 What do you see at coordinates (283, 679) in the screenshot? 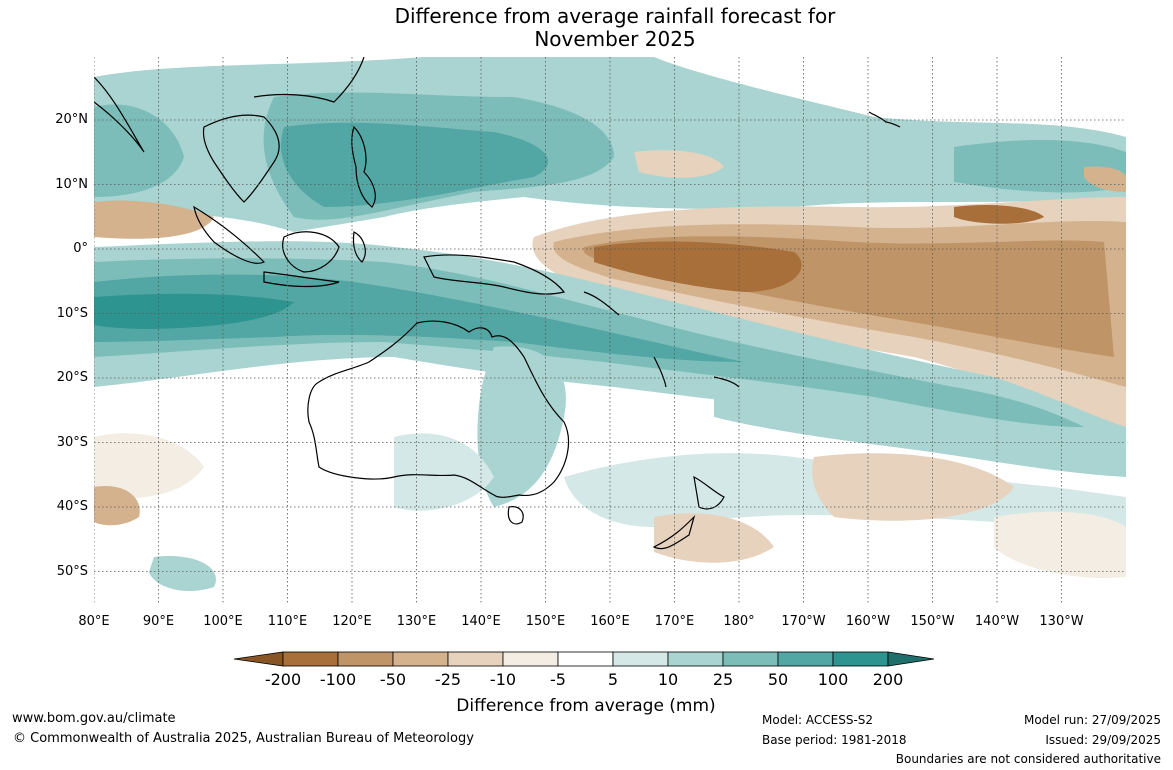
I see `colorbar-tick-label: -200` at bounding box center [283, 679].